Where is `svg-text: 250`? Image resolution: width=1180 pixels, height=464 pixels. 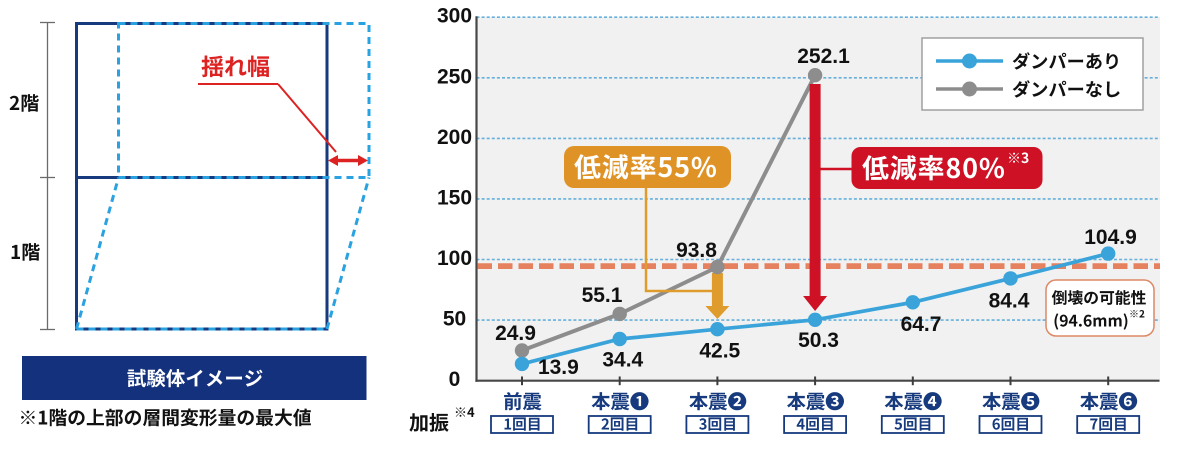 svg-text: 250 is located at coordinates (454, 76).